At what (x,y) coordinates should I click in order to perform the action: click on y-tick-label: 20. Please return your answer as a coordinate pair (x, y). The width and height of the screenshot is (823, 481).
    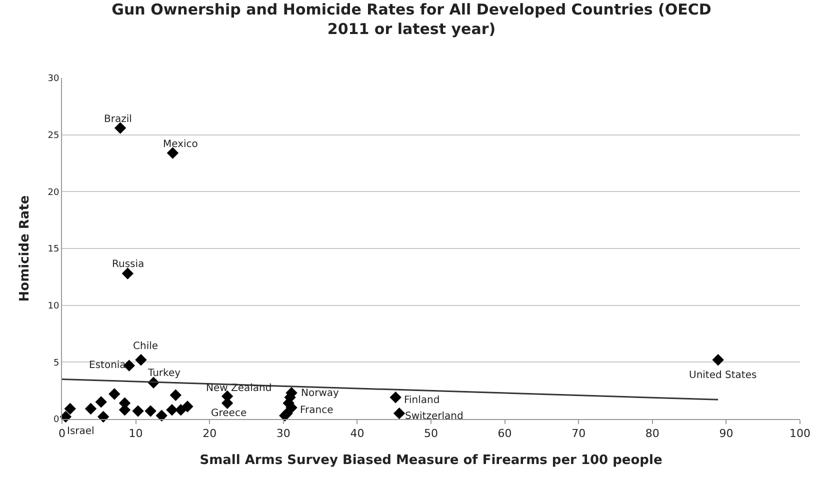
    Looking at the image, I should click on (54, 193).